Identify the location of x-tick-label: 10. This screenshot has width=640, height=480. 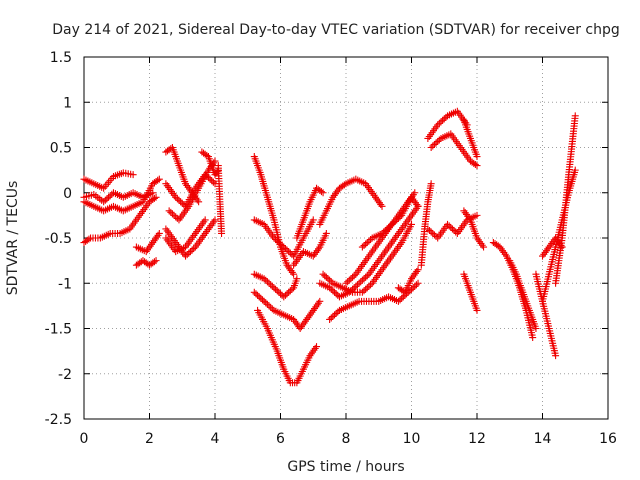
(412, 439).